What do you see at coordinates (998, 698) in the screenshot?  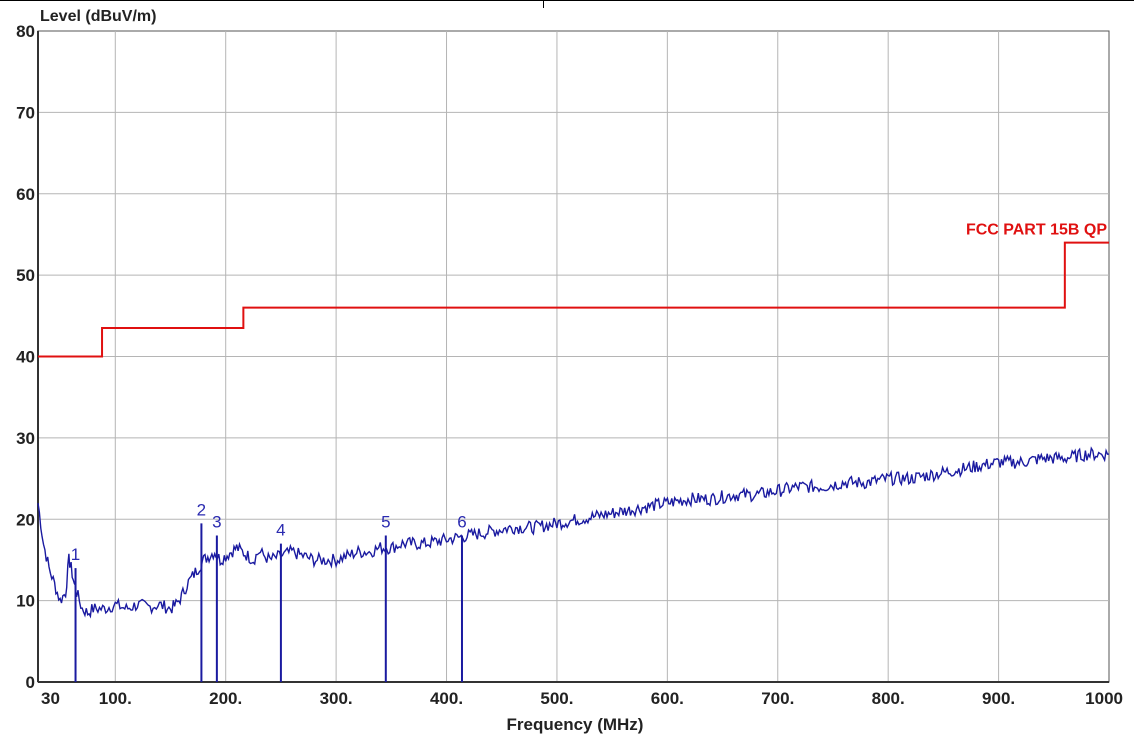 I see `x-tick-label: 900.` at bounding box center [998, 698].